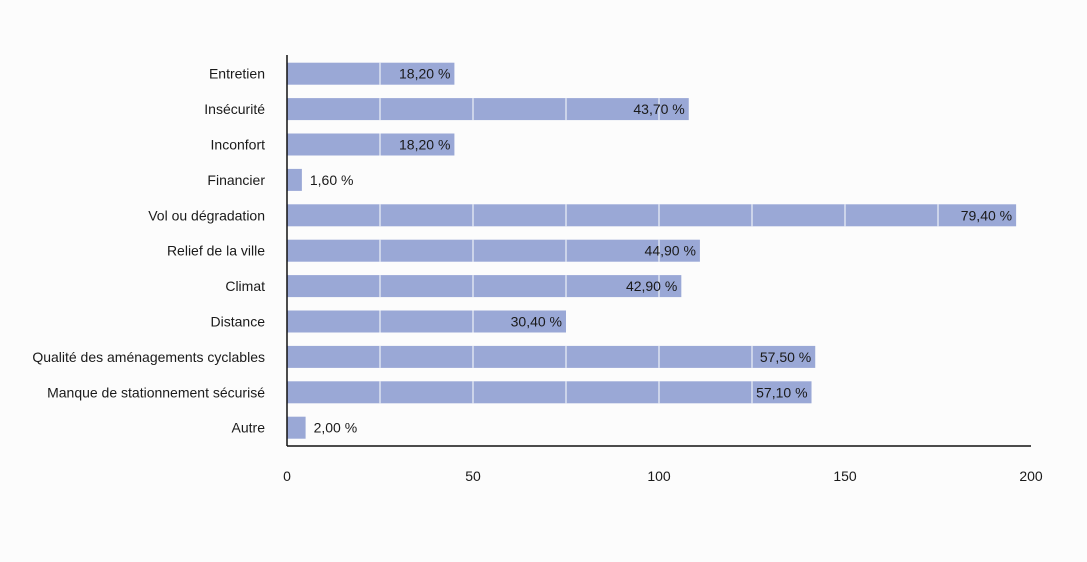 This screenshot has height=562, width=1087. Describe the element at coordinates (670, 251) in the screenshot. I see `data-label: 44,90 %` at that location.